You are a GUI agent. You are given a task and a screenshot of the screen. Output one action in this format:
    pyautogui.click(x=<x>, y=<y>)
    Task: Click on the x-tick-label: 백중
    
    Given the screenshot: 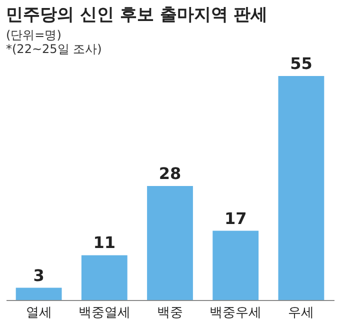 What is the action you would take?
    pyautogui.click(x=170, y=313)
    